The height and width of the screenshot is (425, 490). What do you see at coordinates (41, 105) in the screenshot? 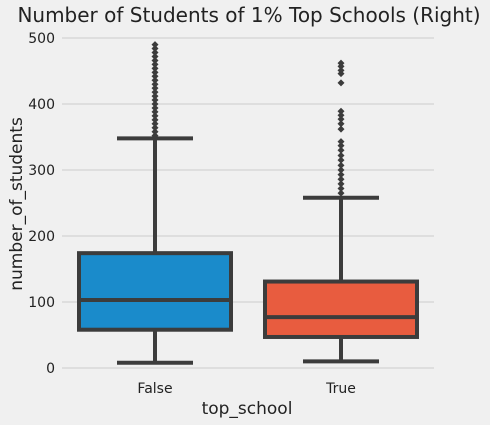
I see `y-tick-label: 400` at bounding box center [41, 105].